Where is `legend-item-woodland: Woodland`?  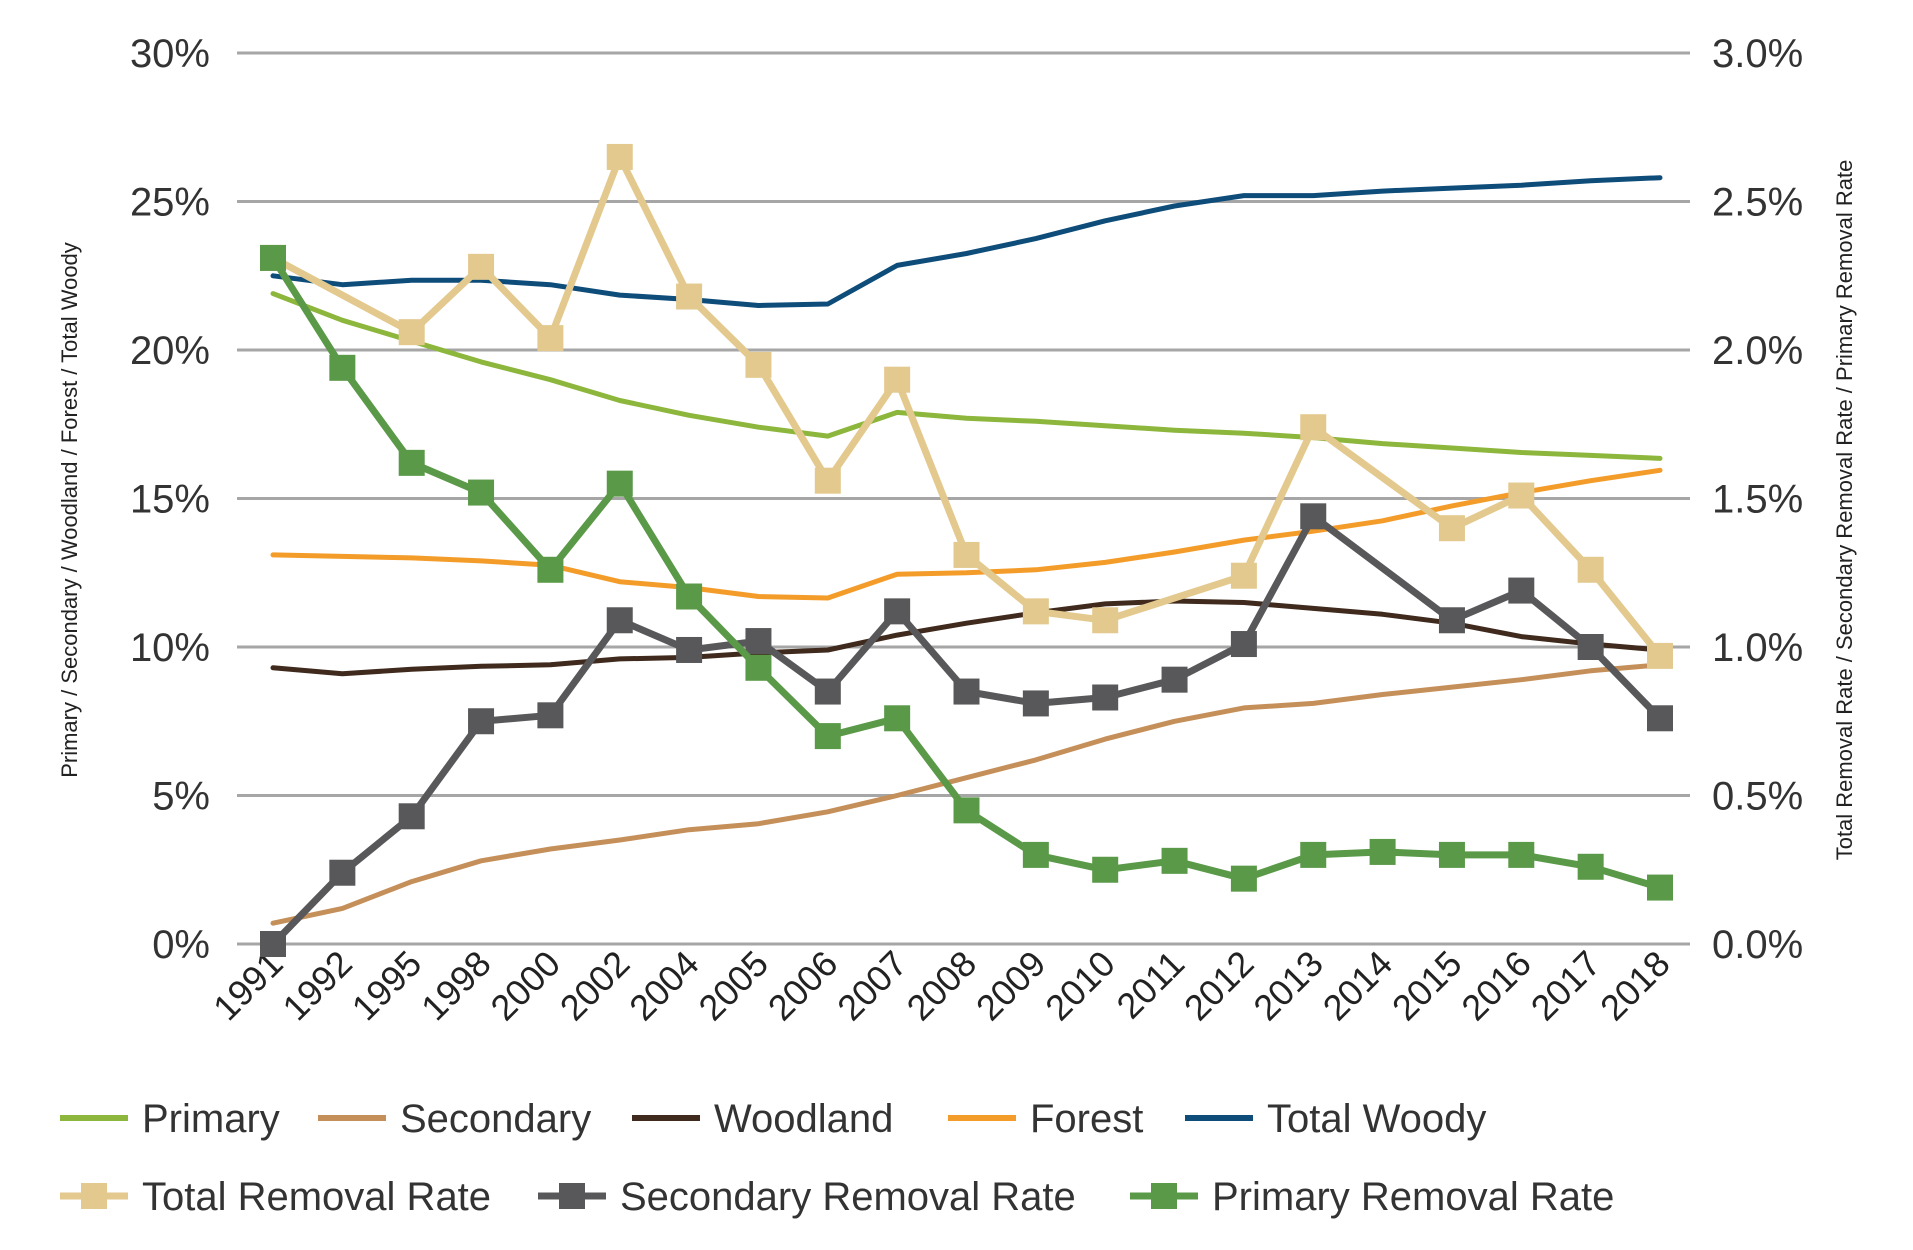 legend-item-woodland: Woodland is located at coordinates (762, 1119).